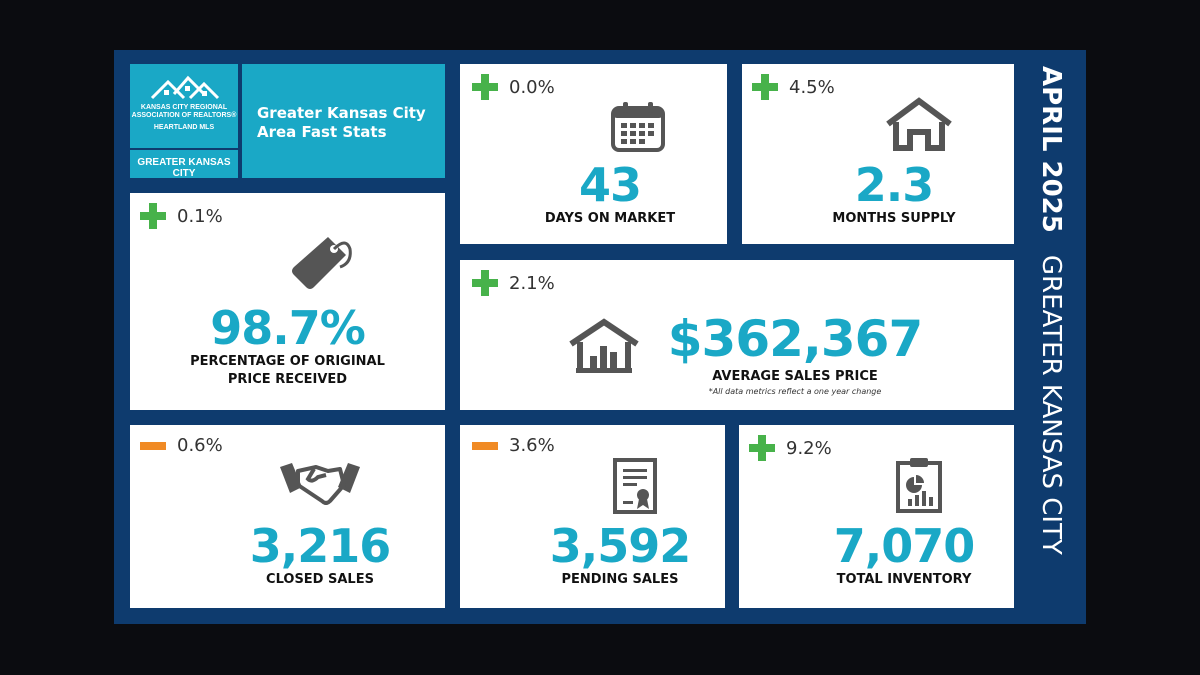 The image size is (1200, 675). Describe the element at coordinates (593, 154) in the screenshot. I see `days-on-market-card: 0.0% 43 DAYS ON MARKET` at that location.